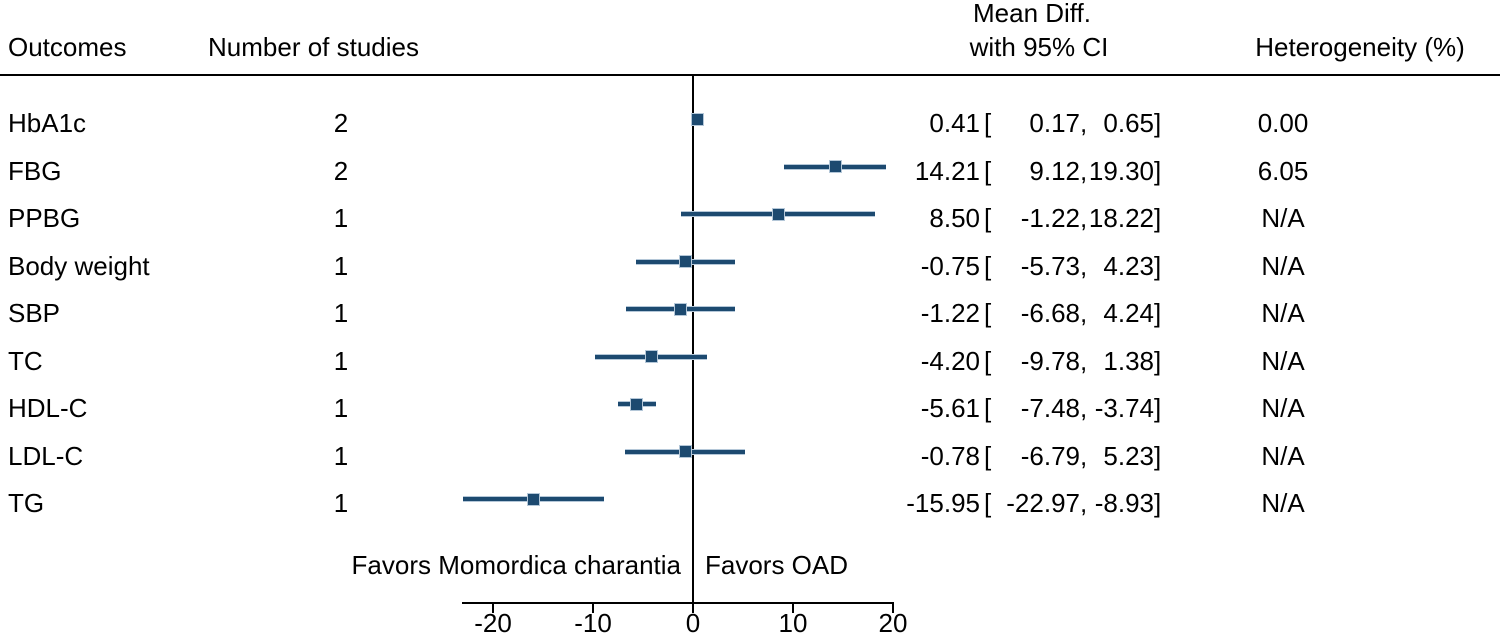 The height and width of the screenshot is (642, 1500). What do you see at coordinates (950, 360) in the screenshot?
I see `mean-diff-value: -4.20` at bounding box center [950, 360].